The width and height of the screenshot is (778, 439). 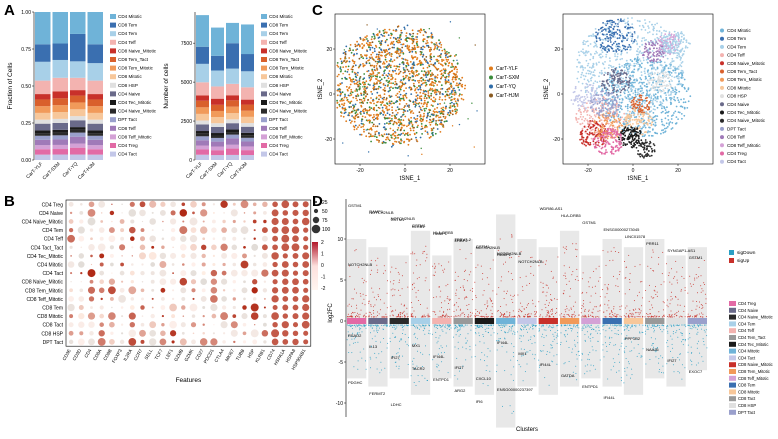 I want to click on y-tick-label: 0.25, so click(x=26, y=124).